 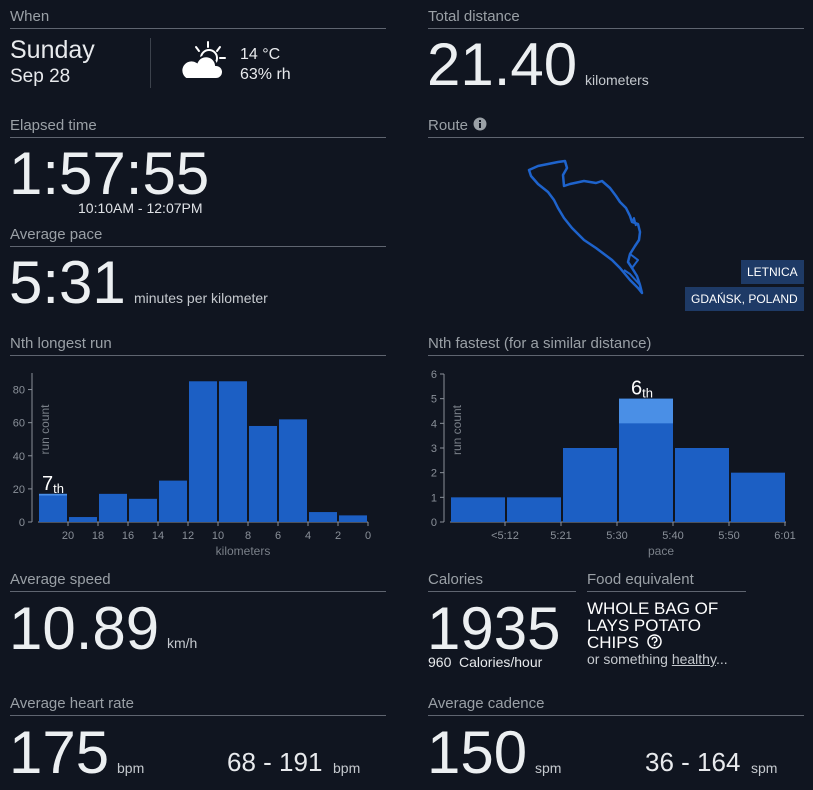 I want to click on x-tick-label: 8, so click(x=248, y=536).